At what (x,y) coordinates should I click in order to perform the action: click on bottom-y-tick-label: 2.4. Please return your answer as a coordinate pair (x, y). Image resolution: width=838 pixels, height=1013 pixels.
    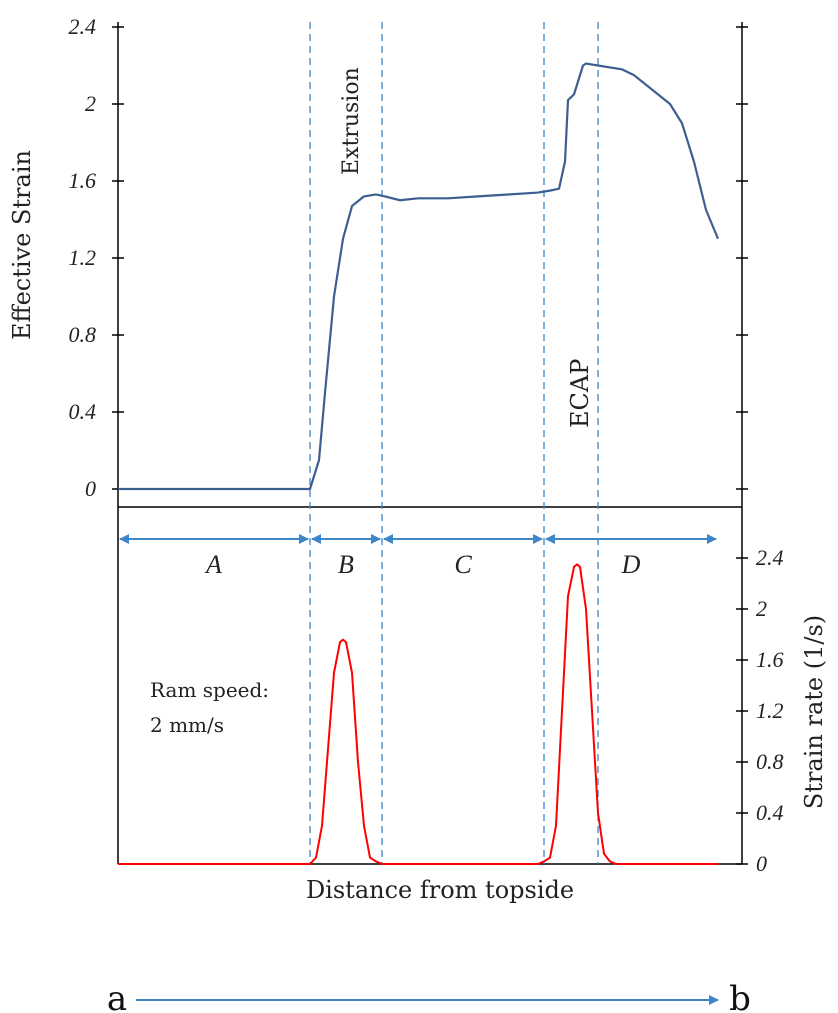
    Looking at the image, I should click on (770, 557).